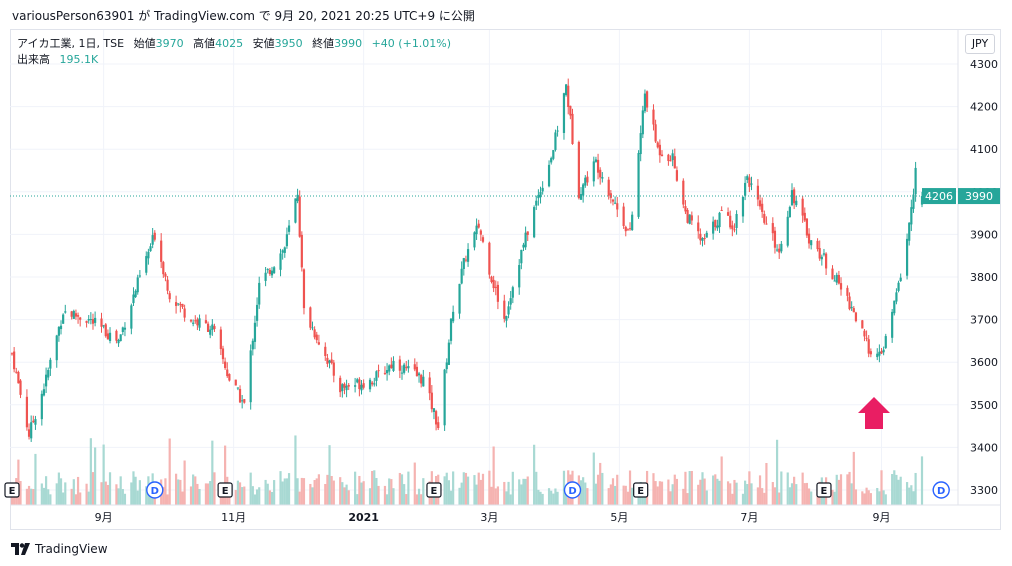 This screenshot has width=1012, height=566. I want to click on price-tick-label: 3800, so click(984, 277).